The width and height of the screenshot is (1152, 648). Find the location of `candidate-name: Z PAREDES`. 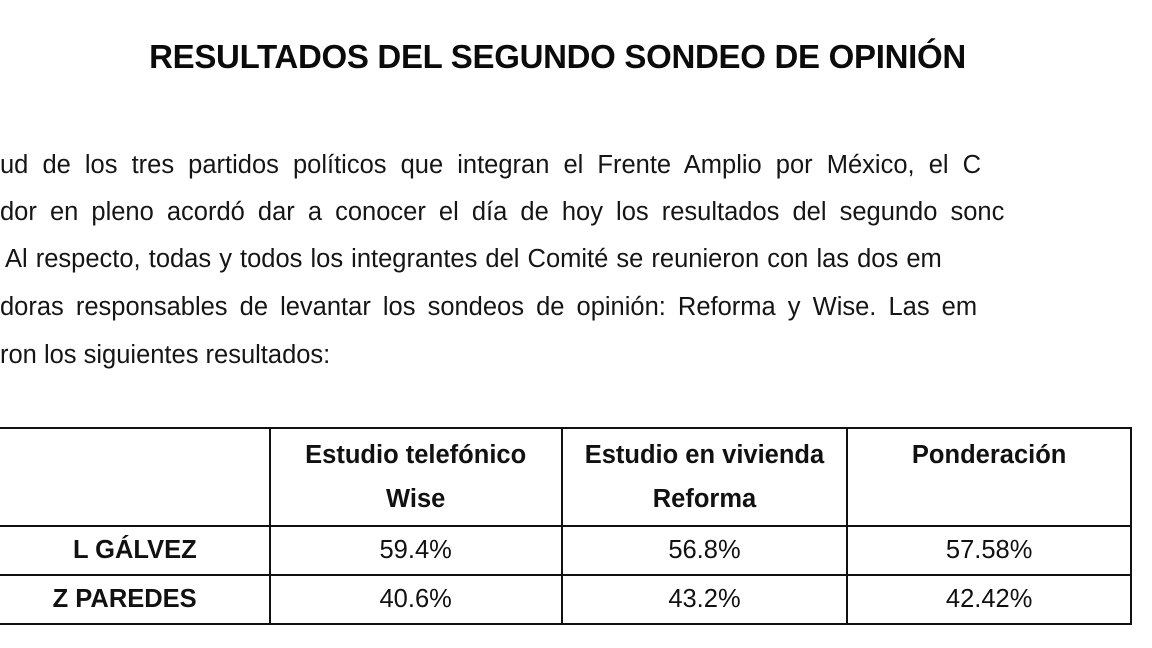

candidate-name: Z PAREDES is located at coordinates (135, 599).